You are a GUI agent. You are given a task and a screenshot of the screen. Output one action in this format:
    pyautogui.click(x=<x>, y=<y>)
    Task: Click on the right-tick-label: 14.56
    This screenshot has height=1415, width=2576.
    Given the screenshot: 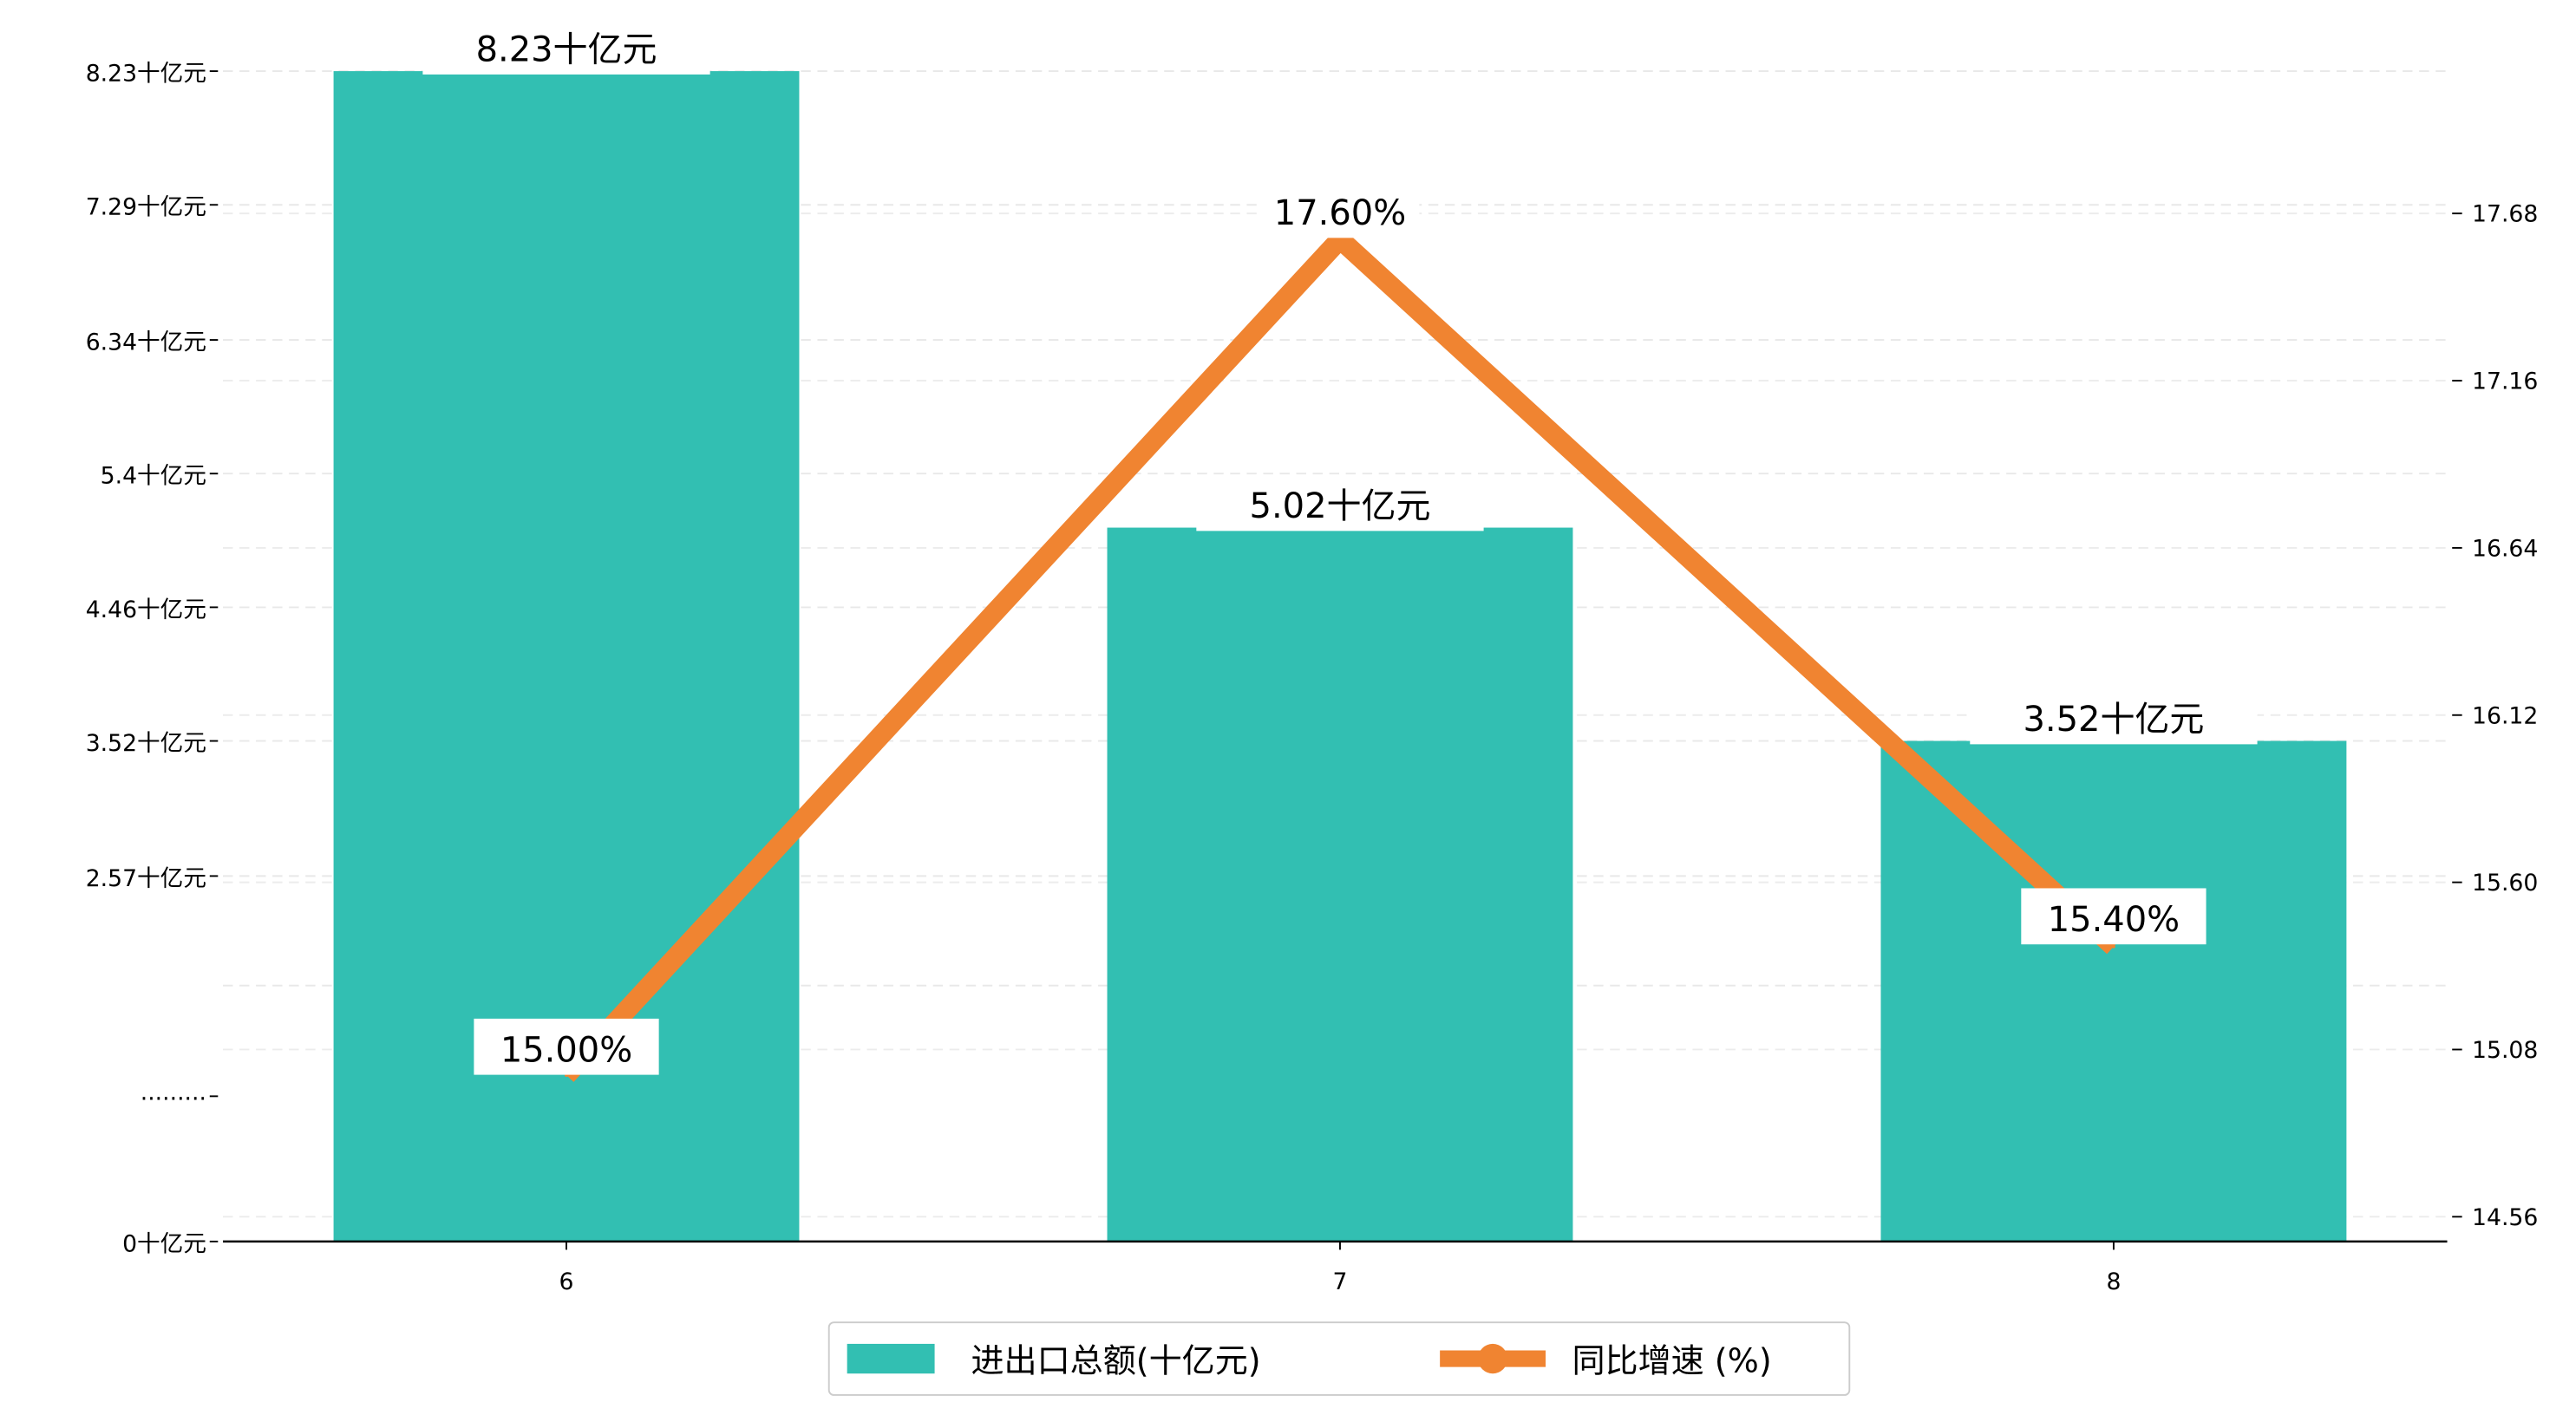 What is the action you would take?
    pyautogui.click(x=2505, y=1217)
    